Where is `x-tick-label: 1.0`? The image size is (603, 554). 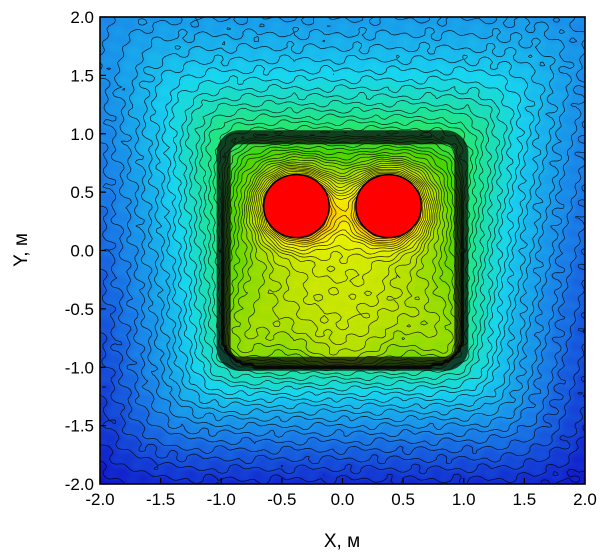 x-tick-label: 1.0 is located at coordinates (464, 499).